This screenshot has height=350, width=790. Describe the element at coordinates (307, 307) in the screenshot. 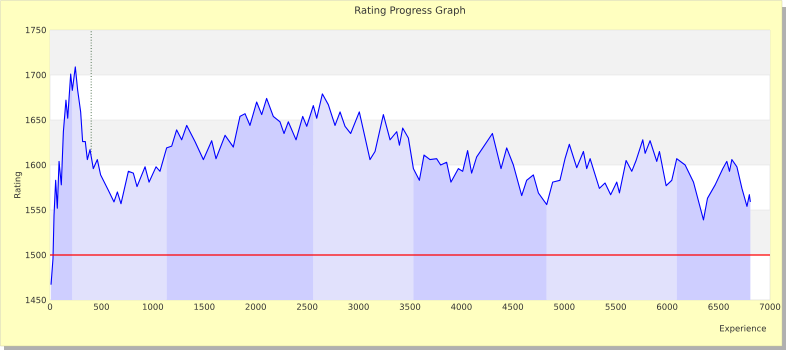

I see `x-tick-label: 2500` at that location.